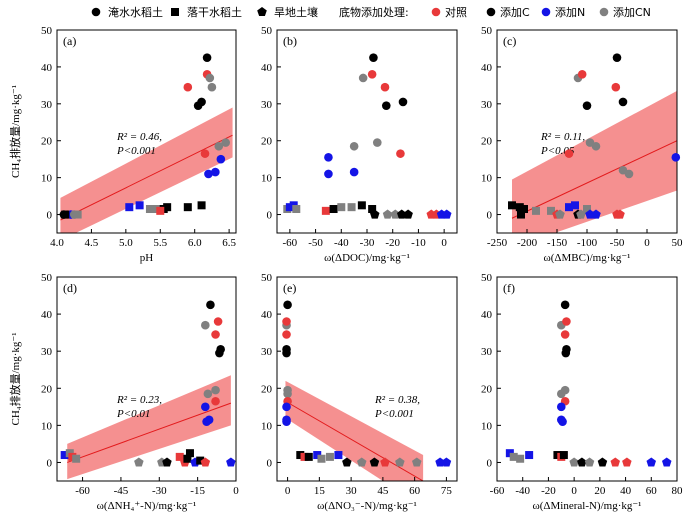 This screenshot has width=700, height=524. I want to click on panel-label: (a), so click(69, 41).